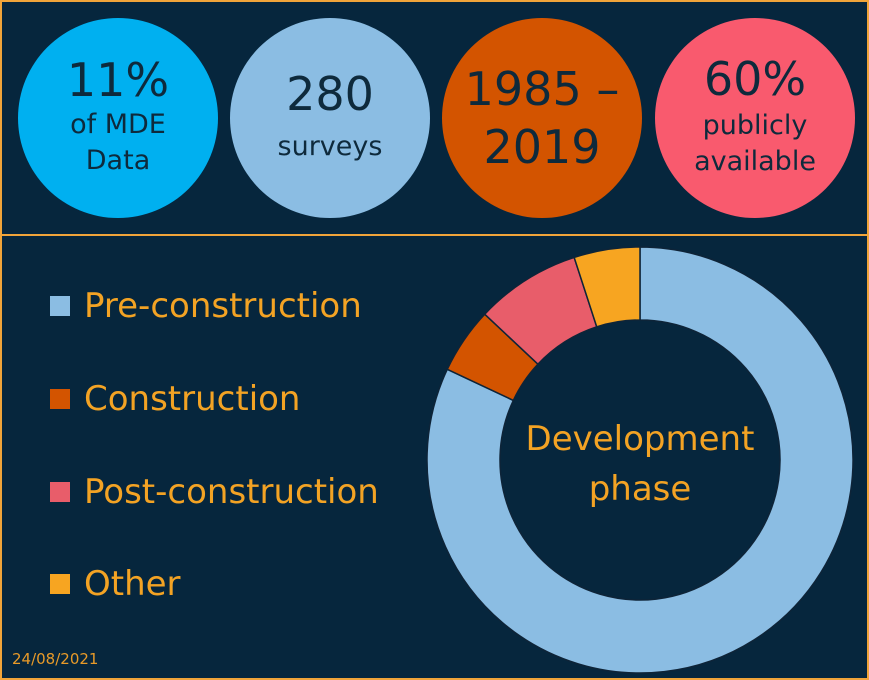 The height and width of the screenshot is (680, 869). I want to click on stat-value: 280, so click(330, 94).